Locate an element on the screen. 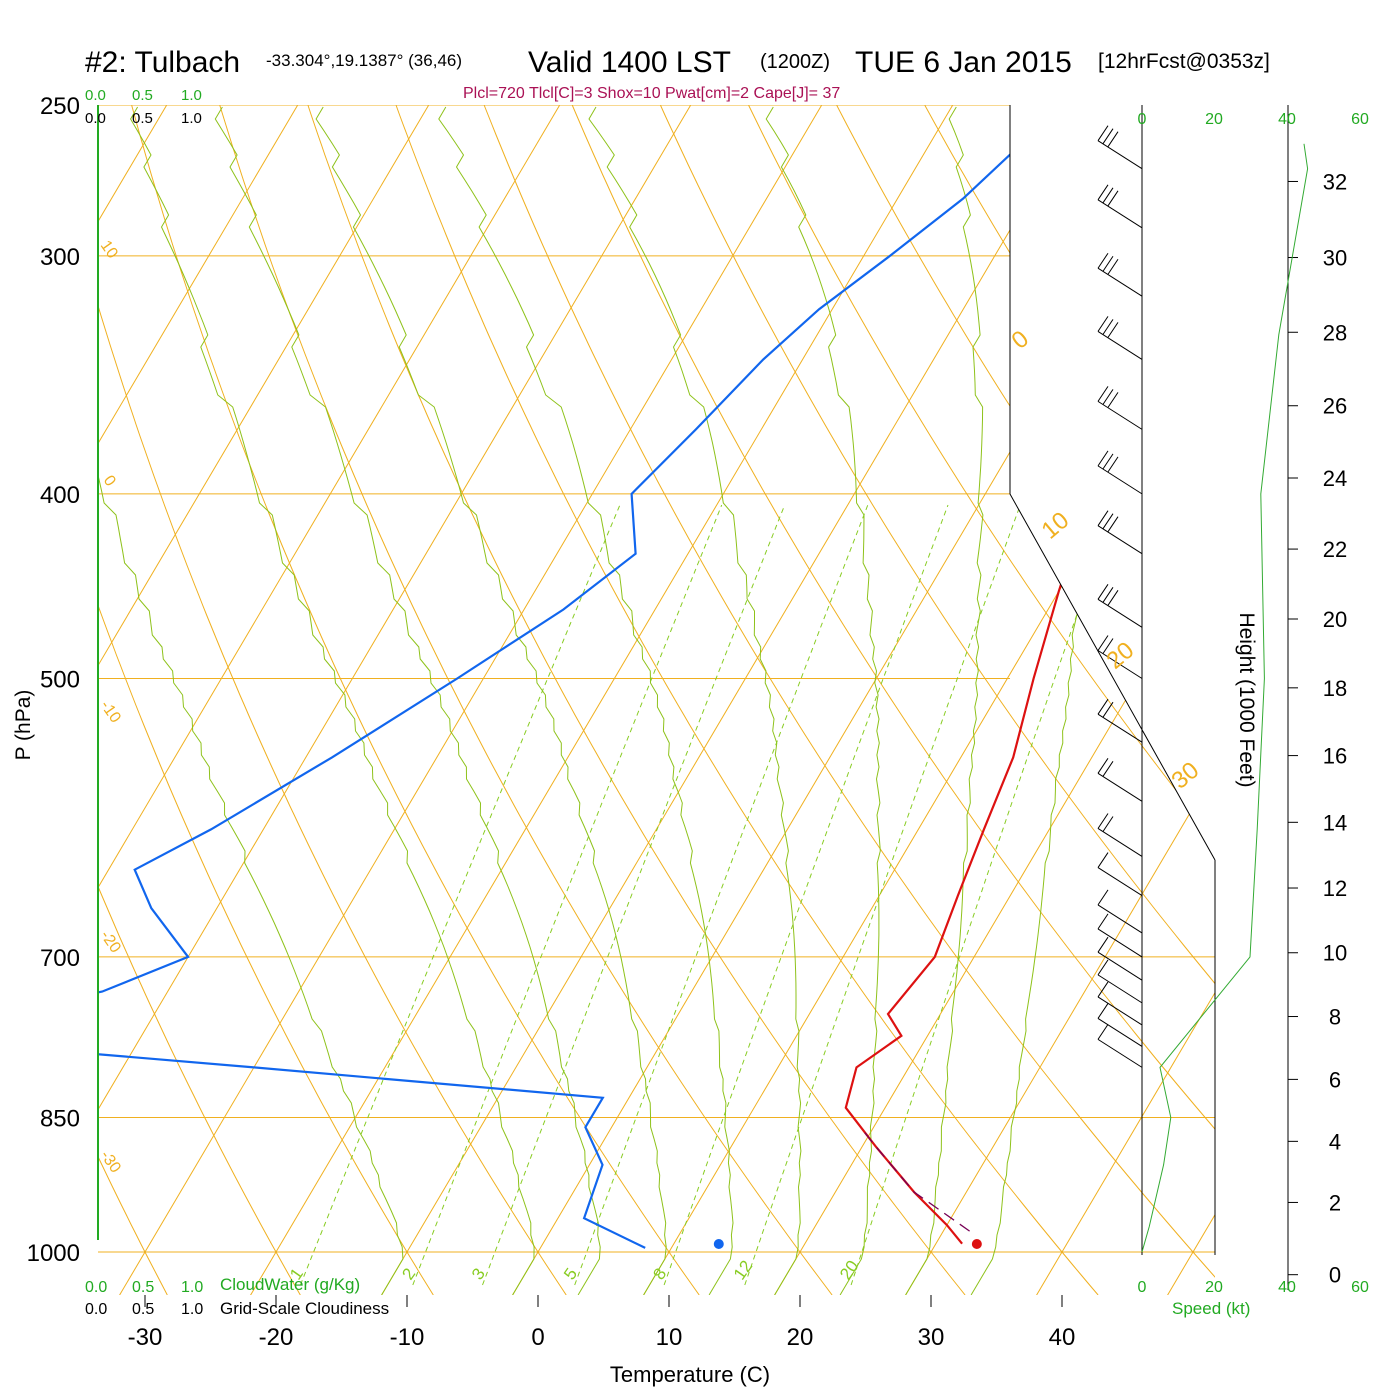 Image resolution: width=1400 pixels, height=1400 pixels. cloudwater-label: CloudWater (g/Kg) is located at coordinates (290, 1284).